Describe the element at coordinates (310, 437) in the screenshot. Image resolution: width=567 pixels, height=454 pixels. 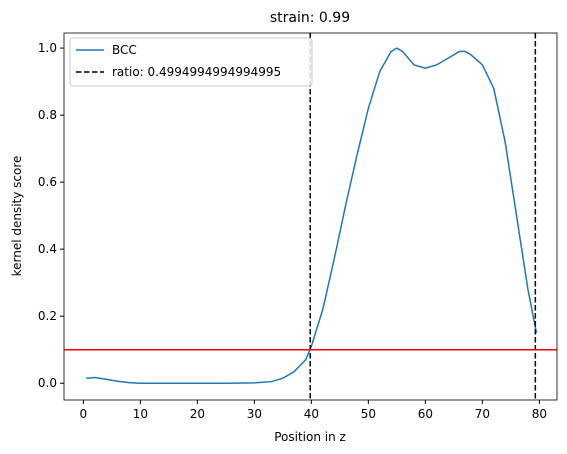
I see `x-axis-label: Position in z` at that location.